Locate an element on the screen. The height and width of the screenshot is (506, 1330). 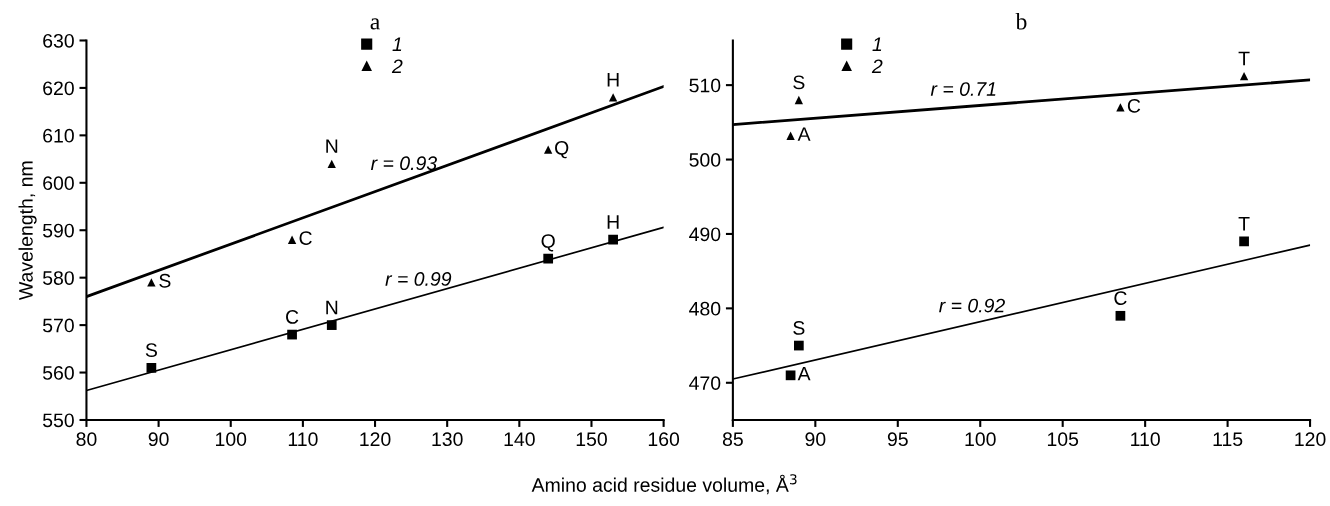
annotation: r = 0.99 is located at coordinates (418, 279).